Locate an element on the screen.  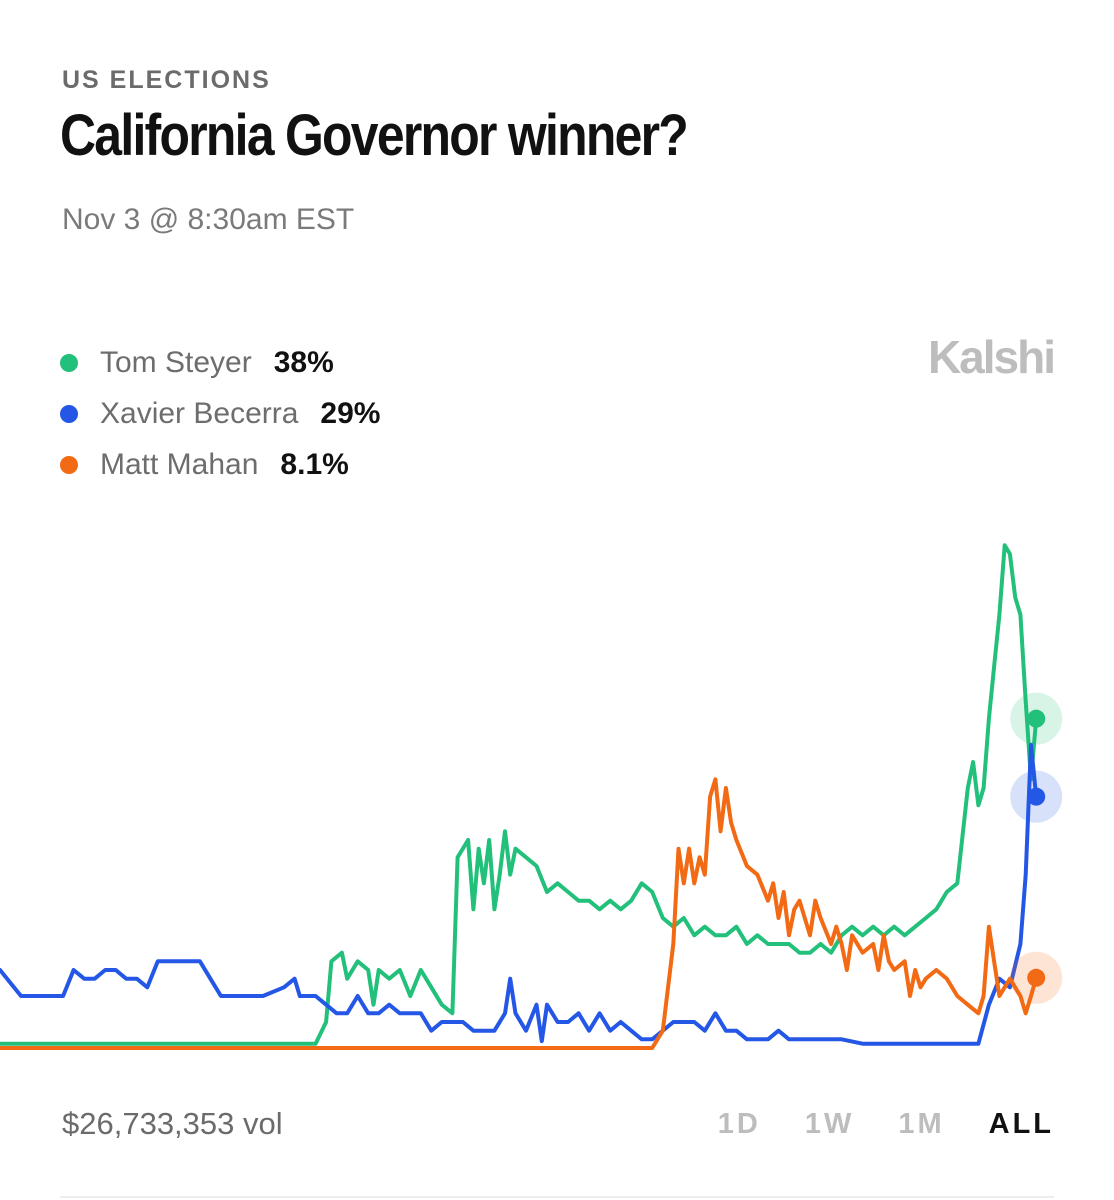
endpoint-marker-tom-steyer is located at coordinates (1036, 718).